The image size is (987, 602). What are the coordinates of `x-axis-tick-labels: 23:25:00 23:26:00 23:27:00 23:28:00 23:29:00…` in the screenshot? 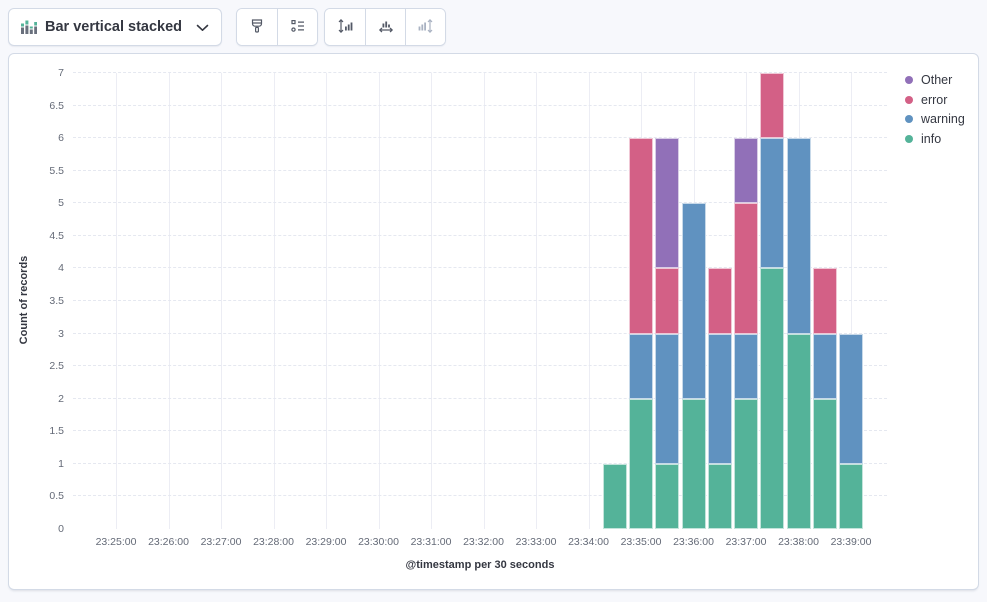 It's located at (480, 544).